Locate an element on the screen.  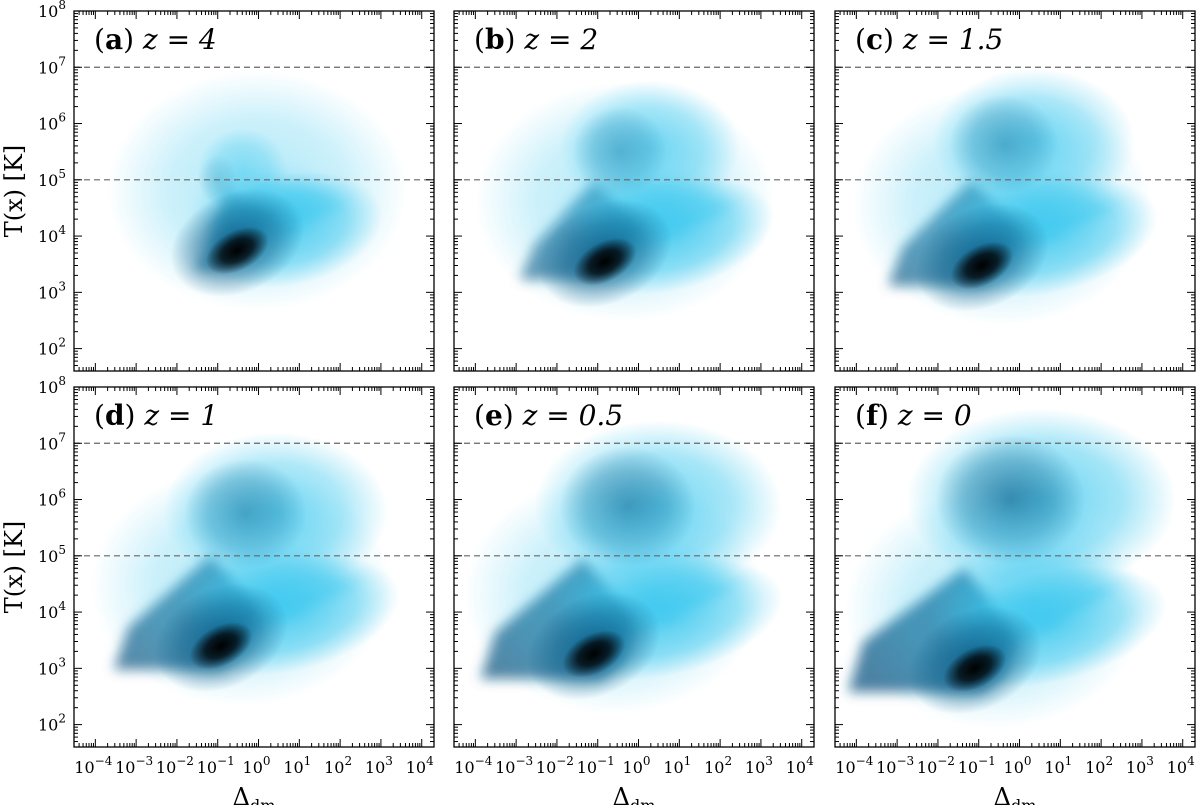
panel-label: (b) z = 2 is located at coordinates (536, 39).